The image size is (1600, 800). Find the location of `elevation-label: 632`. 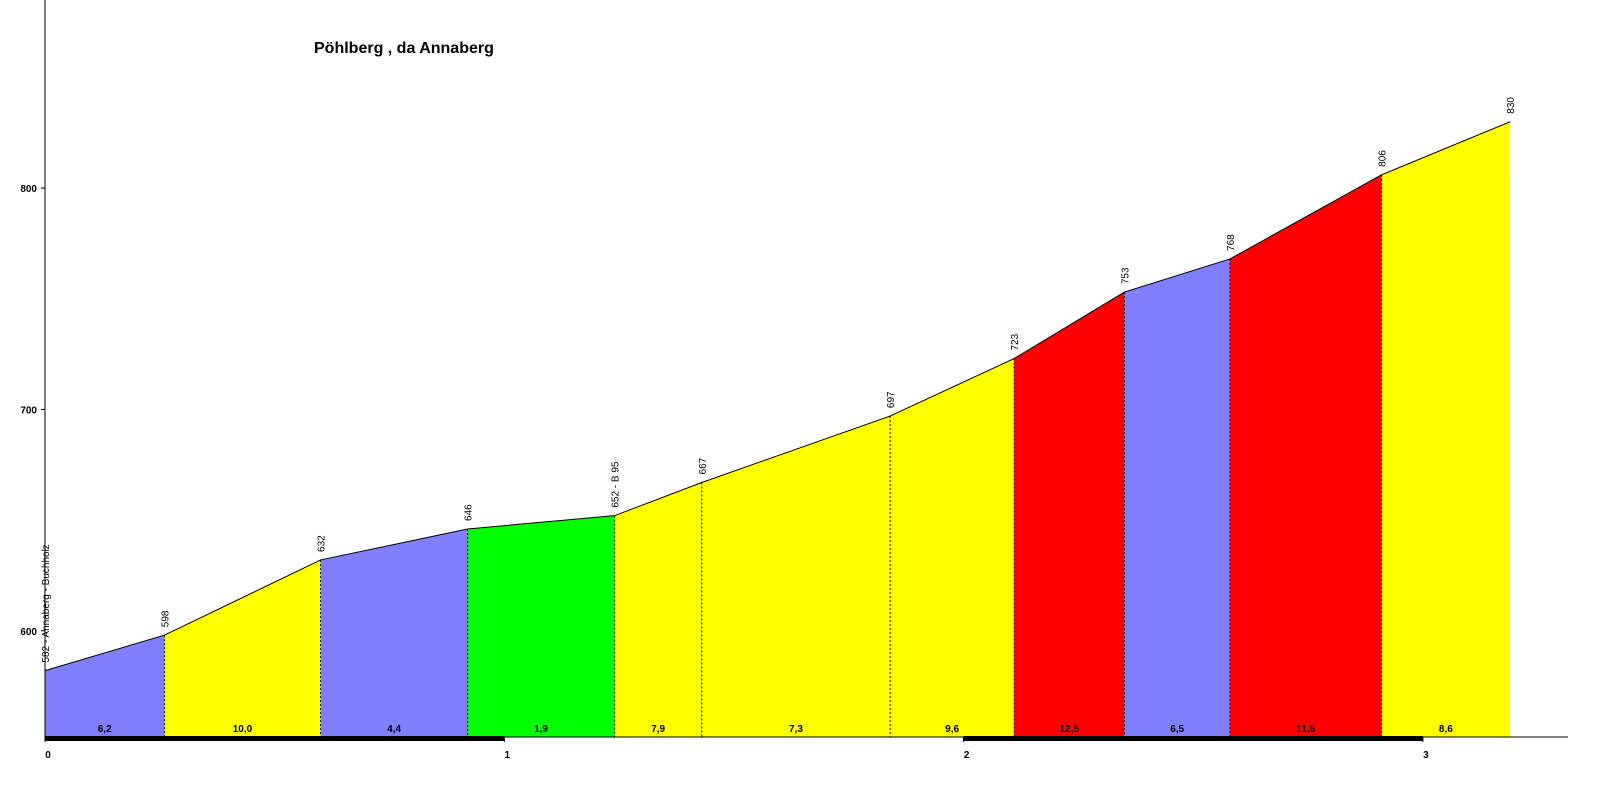

elevation-label: 632 is located at coordinates (322, 543).